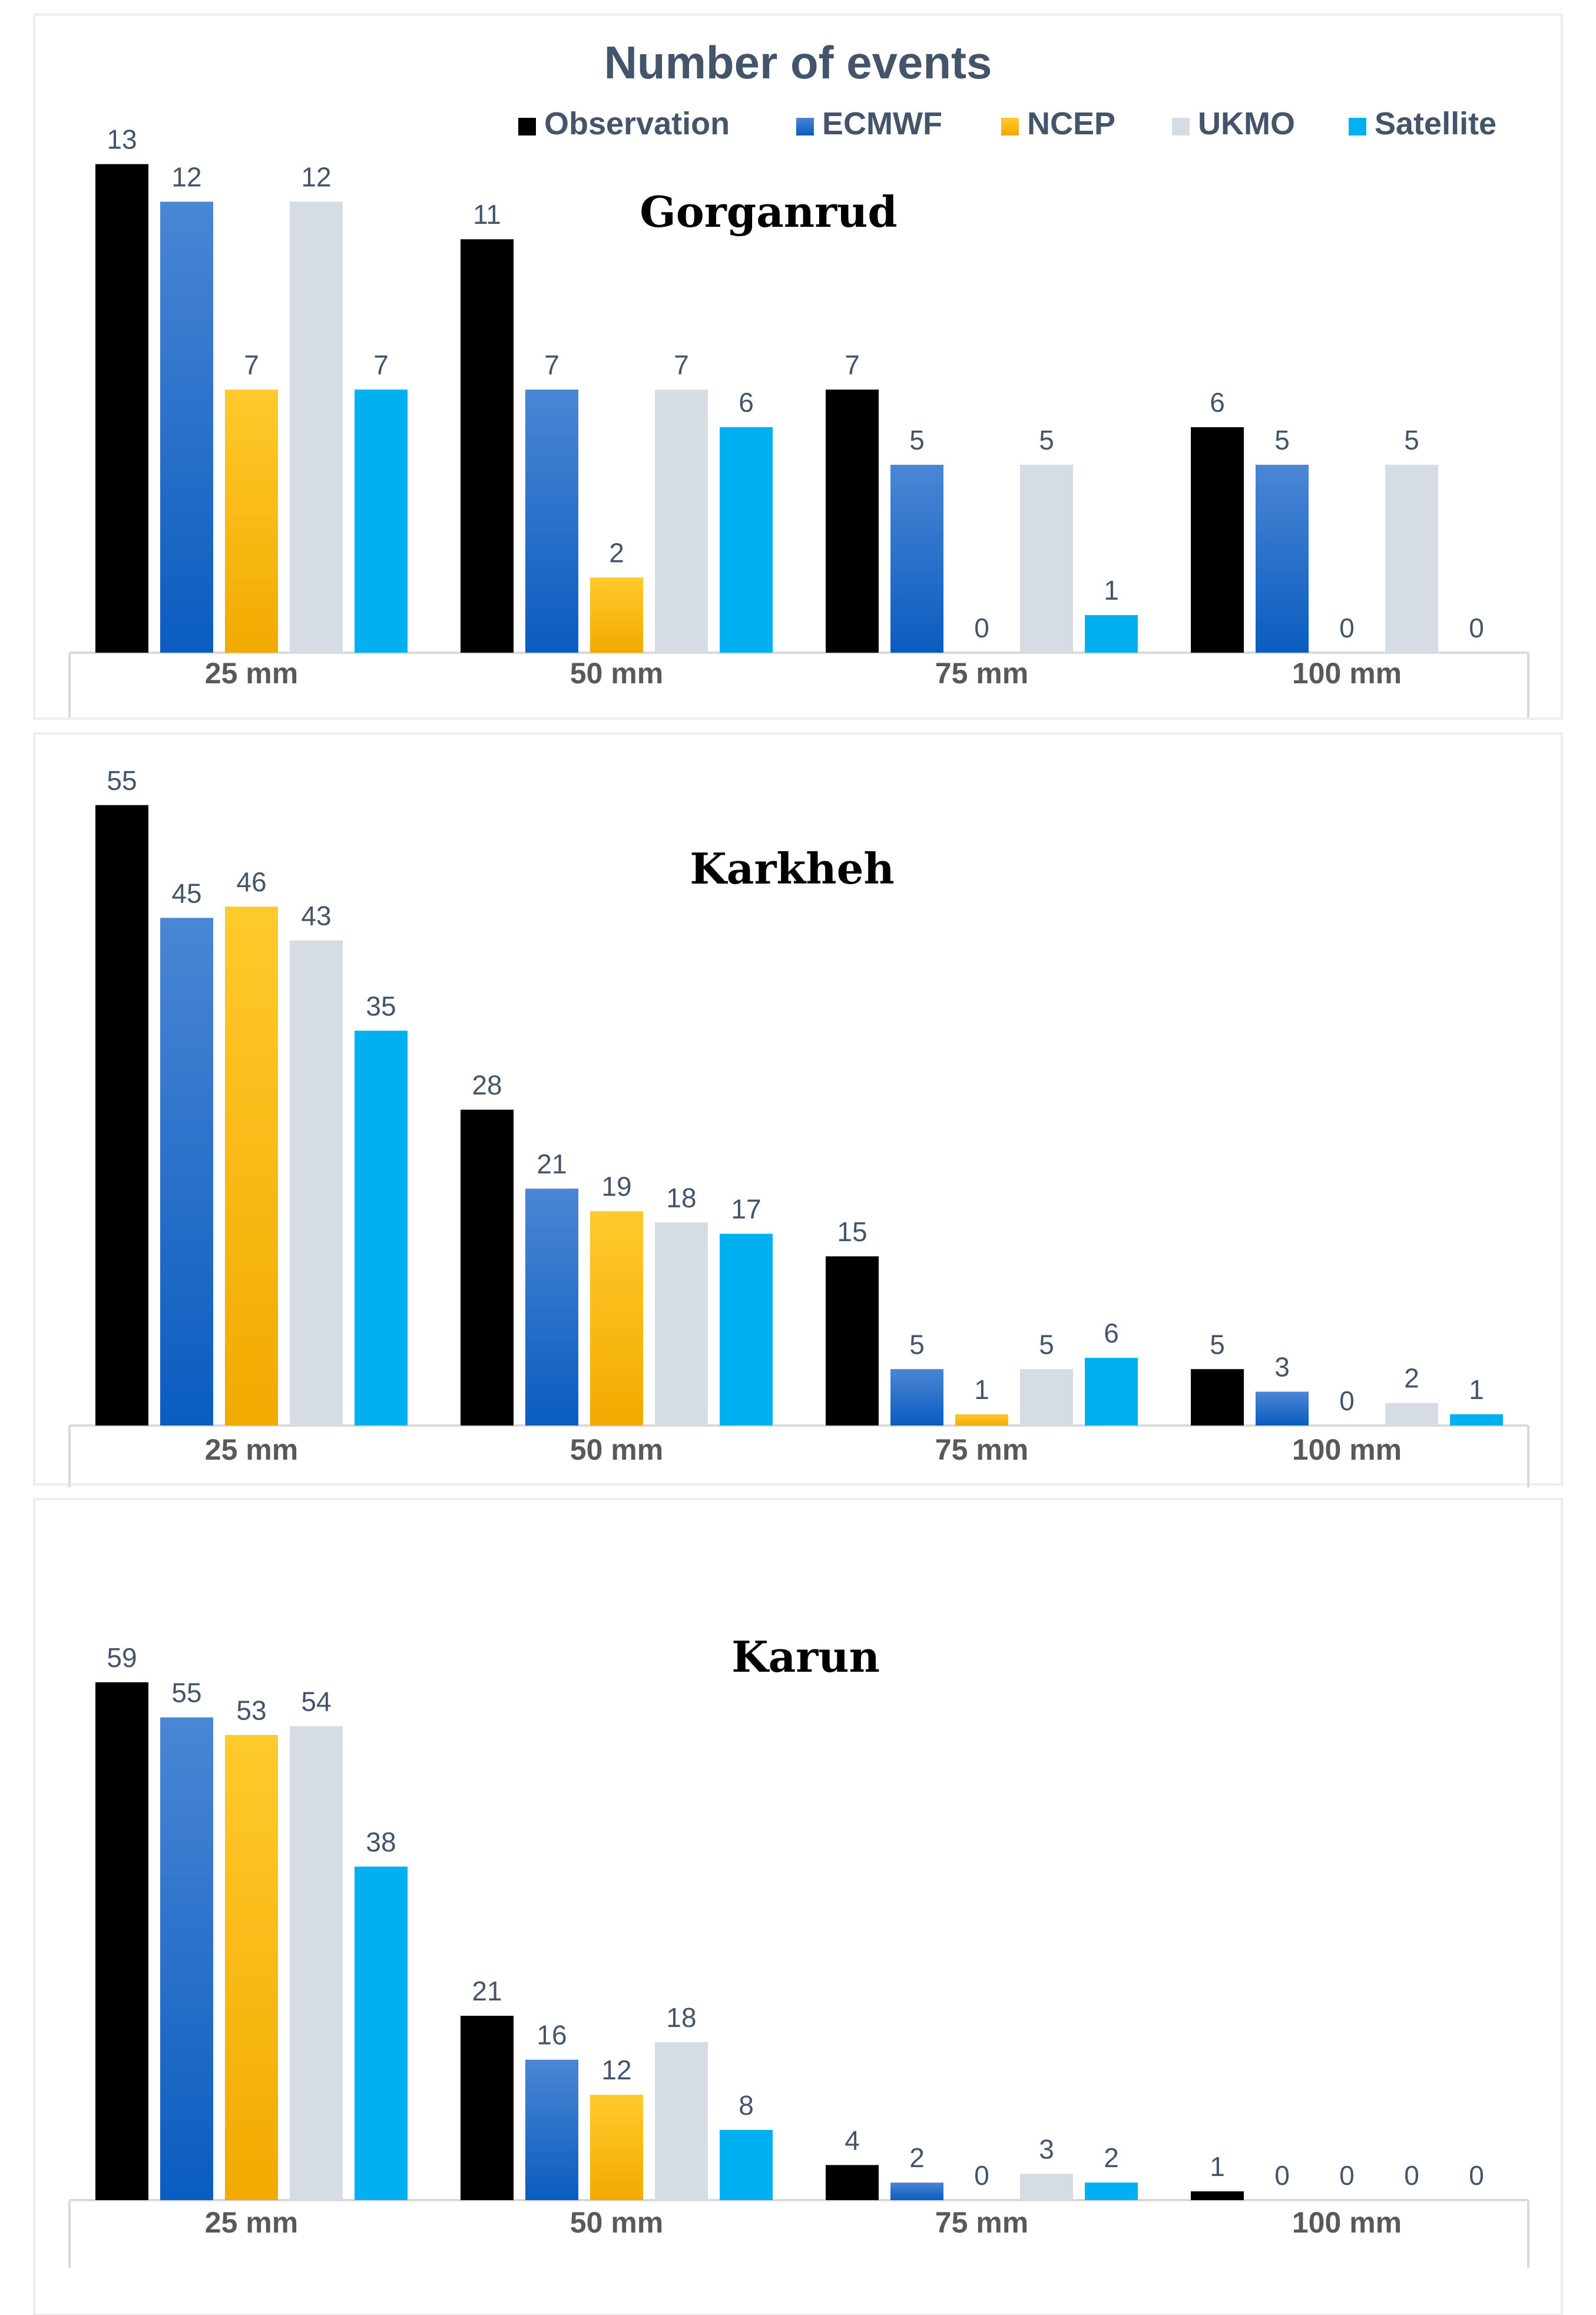 The height and width of the screenshot is (2315, 1596). I want to click on data-label-ukmo: 0, so click(1411, 2175).